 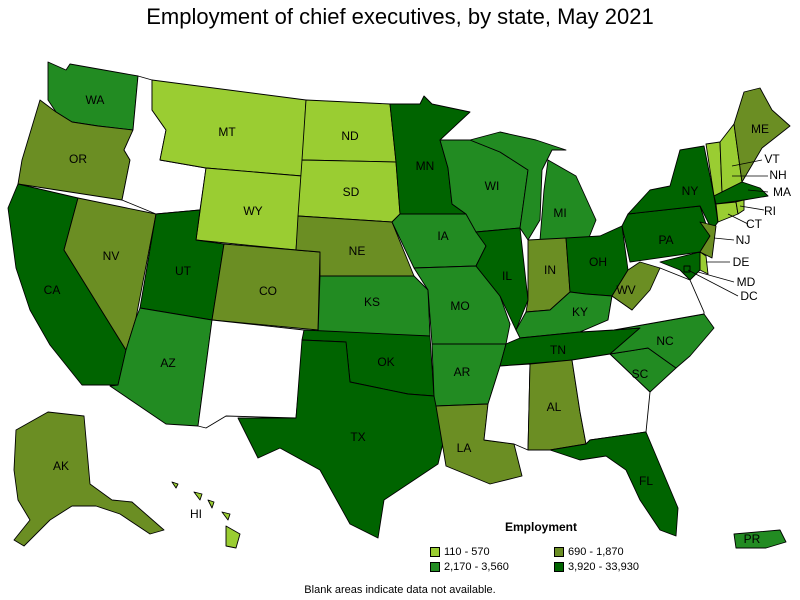 I want to click on state-label-WA: WA, so click(x=95, y=100).